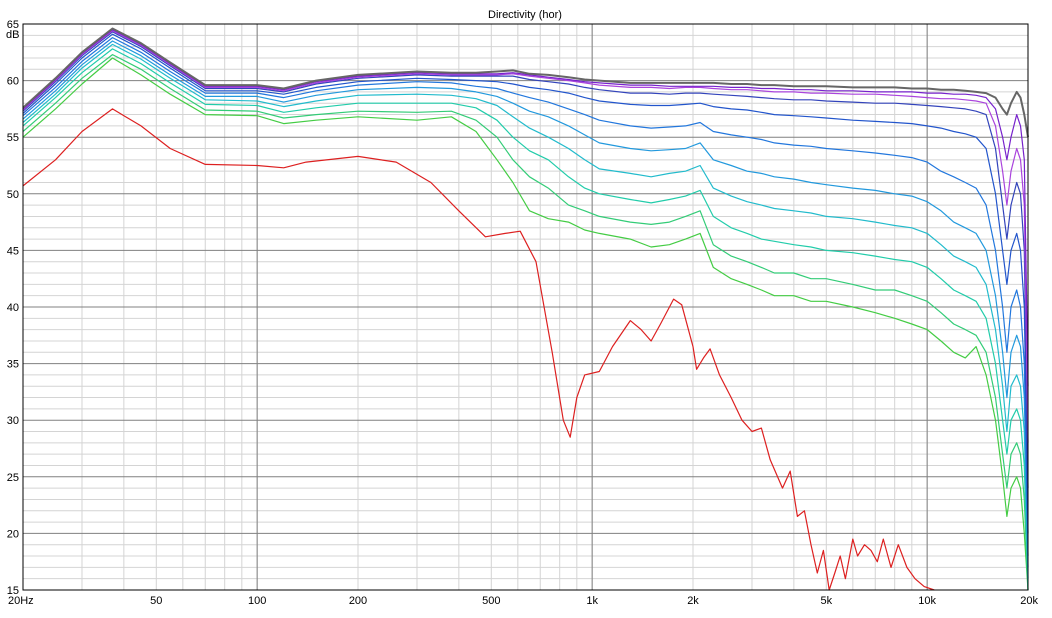  What do you see at coordinates (13, 478) in the screenshot?
I see `y-tick-label: 25` at bounding box center [13, 478].